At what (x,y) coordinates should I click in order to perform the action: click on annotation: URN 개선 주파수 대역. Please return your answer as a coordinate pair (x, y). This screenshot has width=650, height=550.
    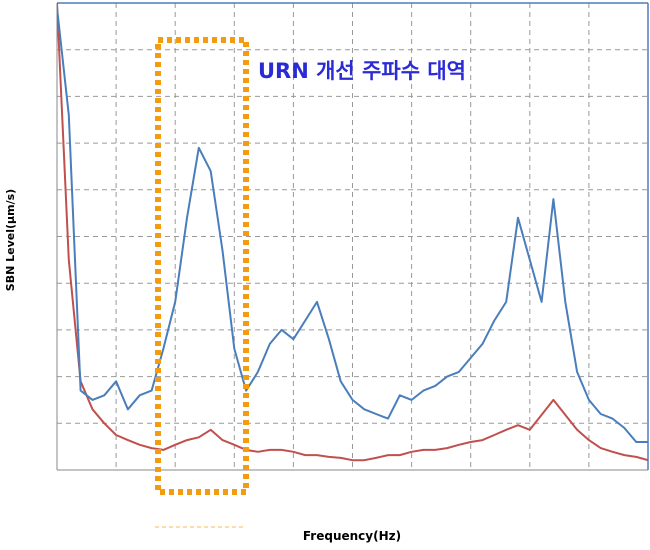
    Looking at the image, I should click on (362, 71).